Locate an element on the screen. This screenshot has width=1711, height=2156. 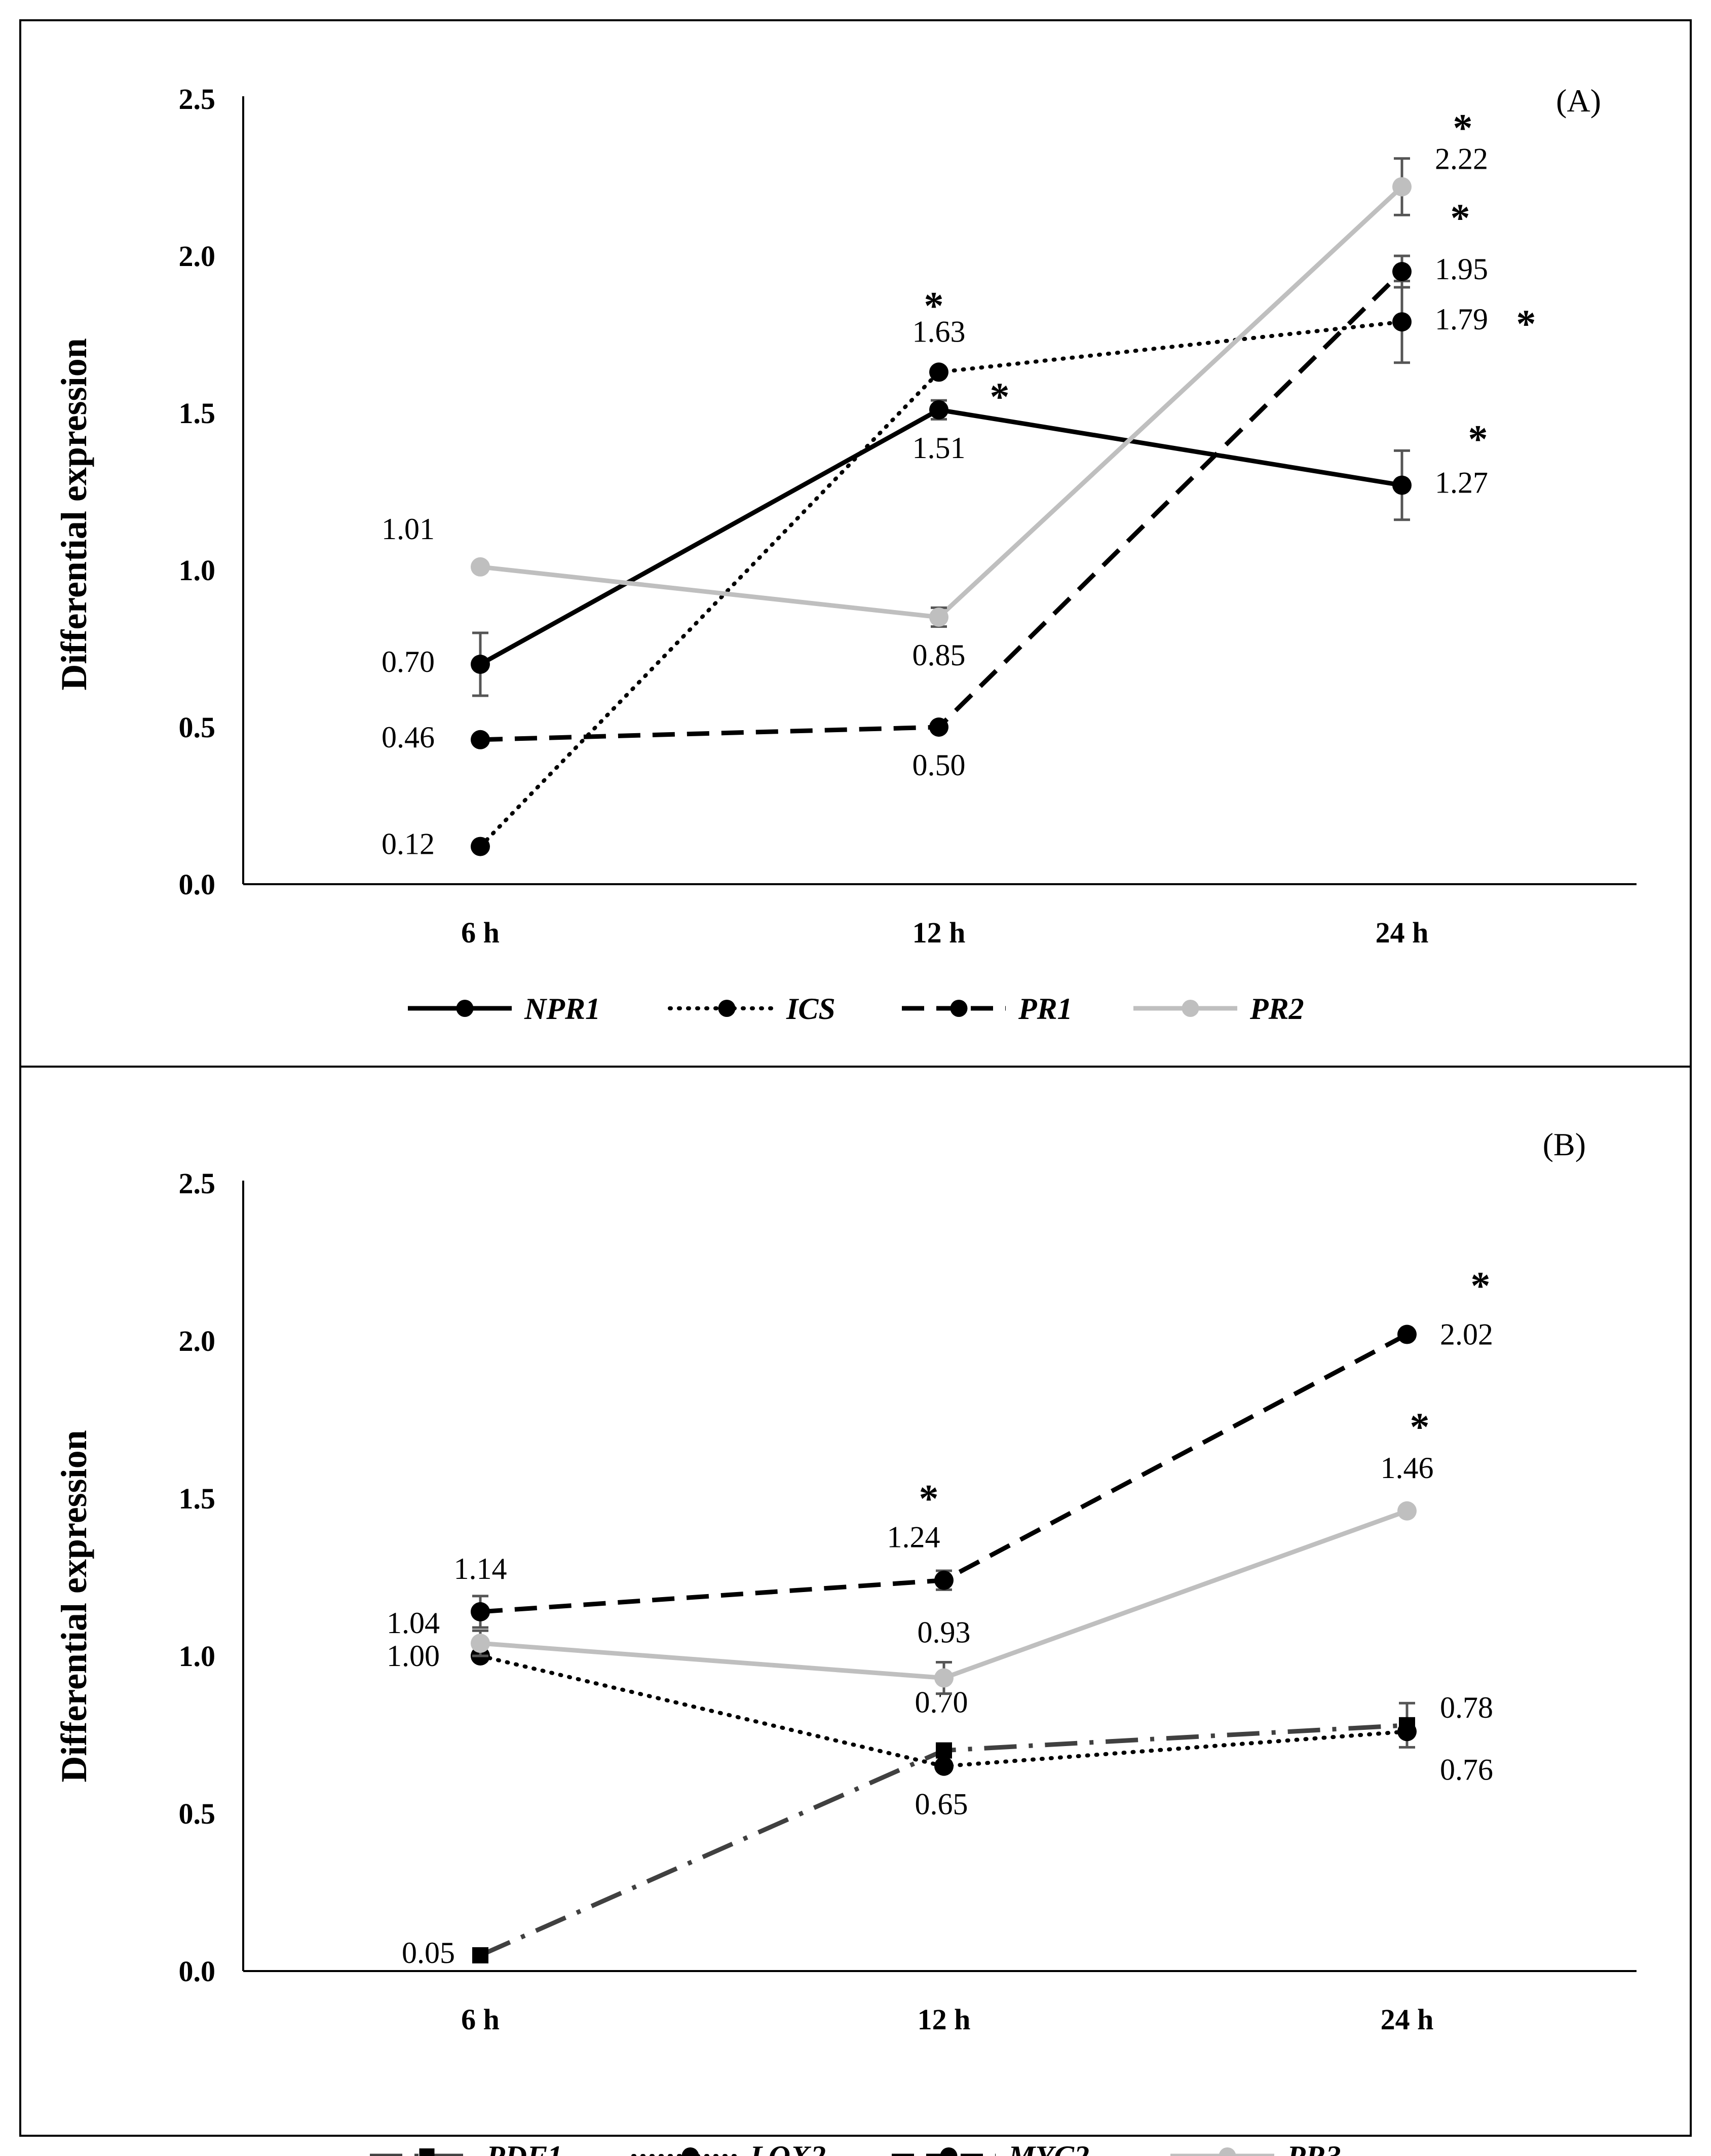
data-label: 1.00 is located at coordinates (413, 1656).